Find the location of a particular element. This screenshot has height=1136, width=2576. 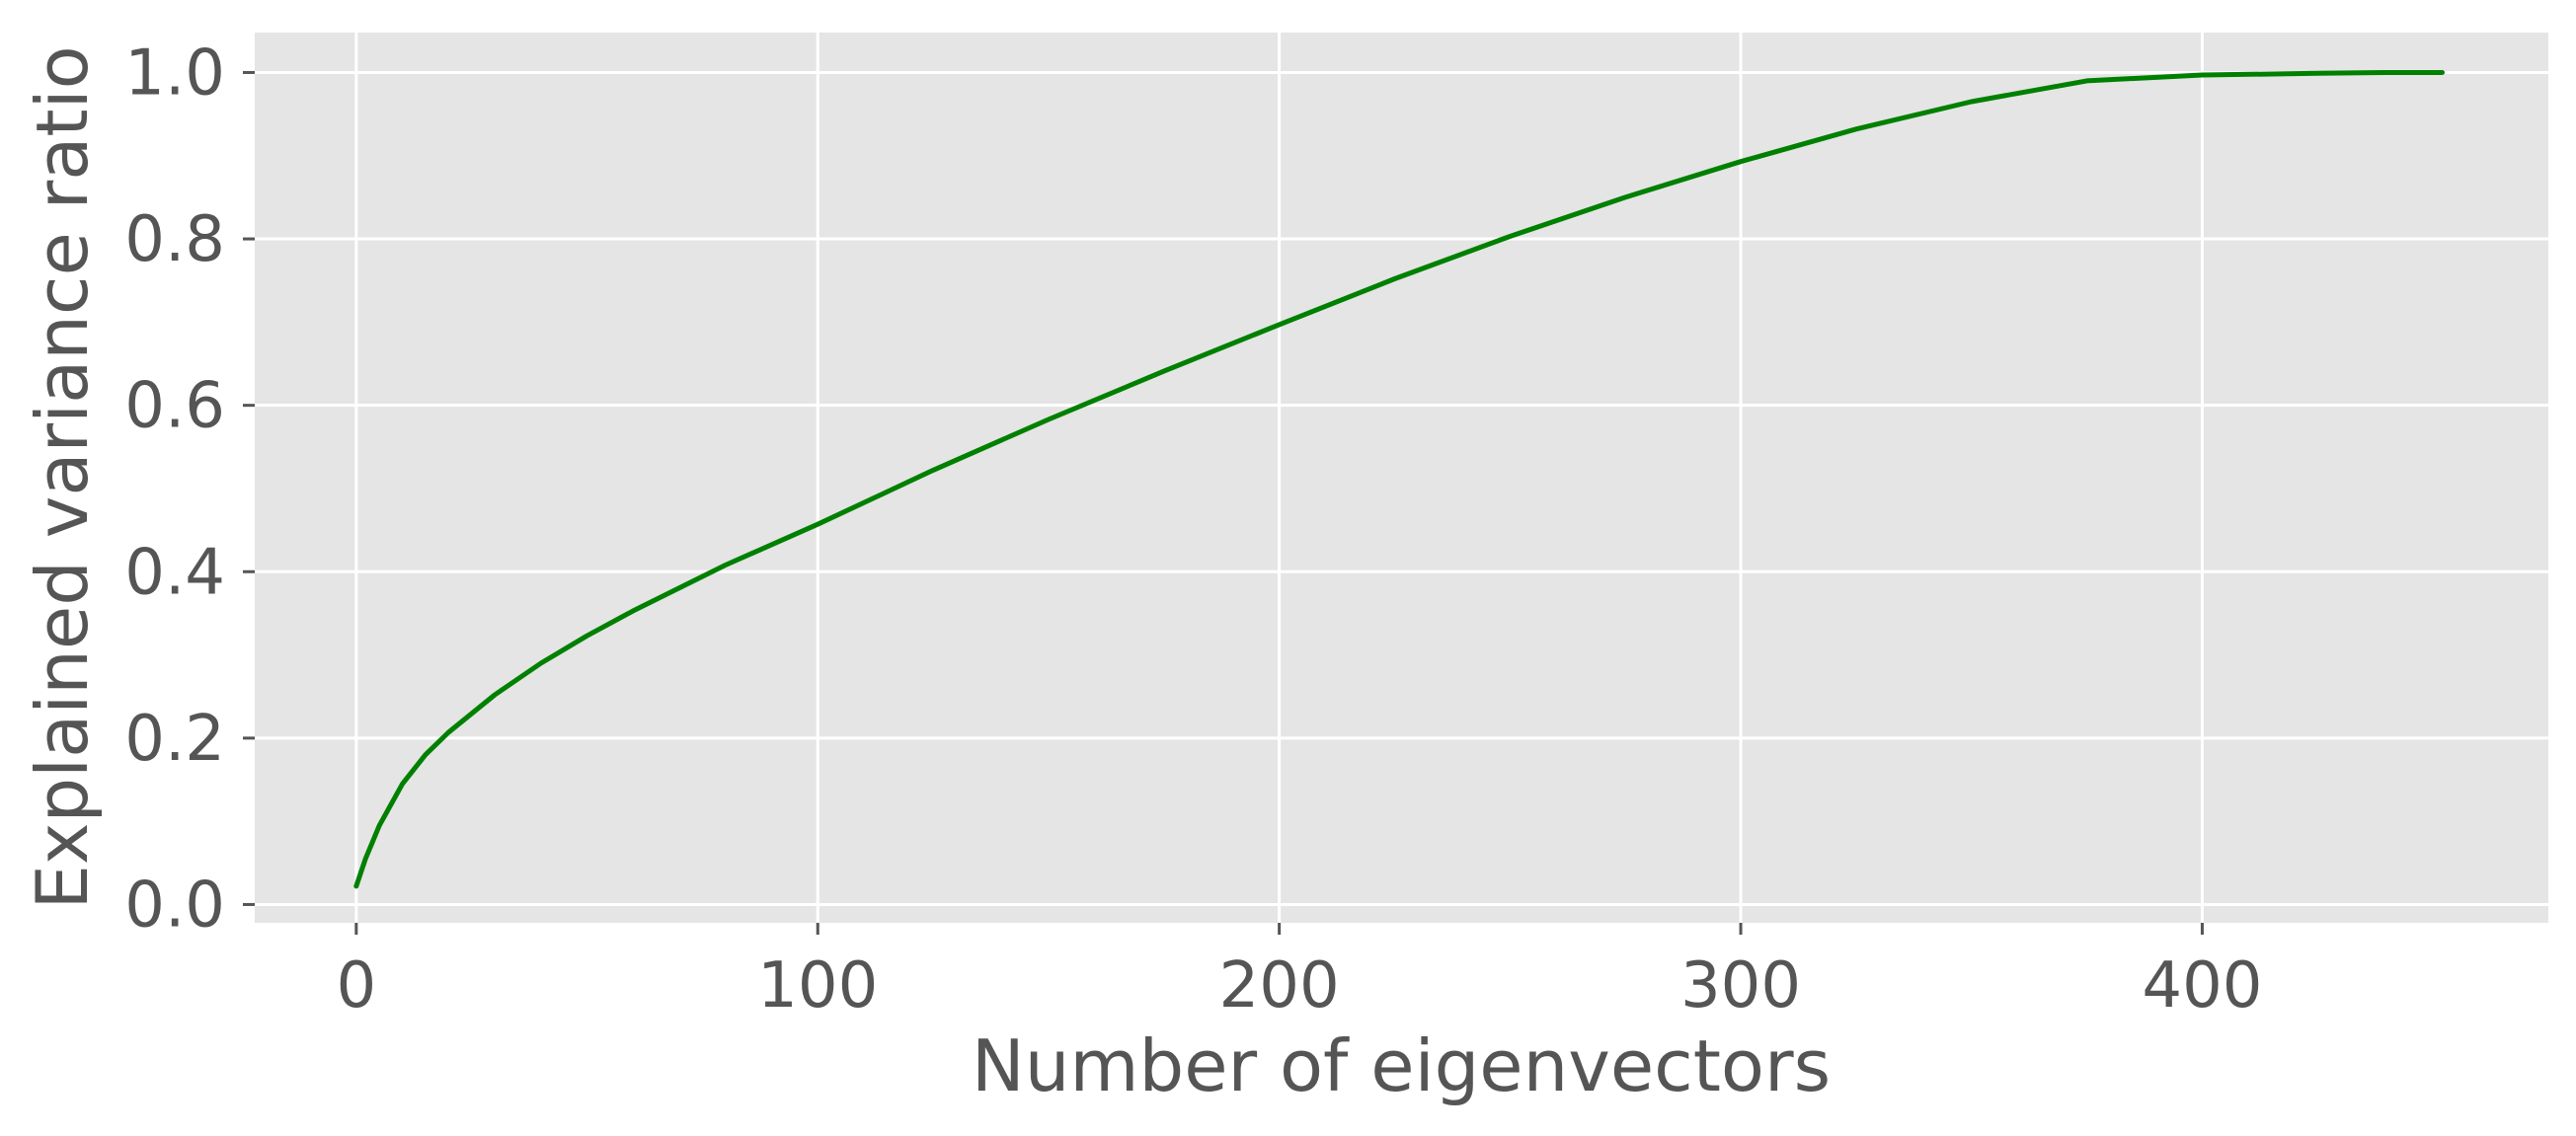

y-tick-label: 0.2 is located at coordinates (174, 739).